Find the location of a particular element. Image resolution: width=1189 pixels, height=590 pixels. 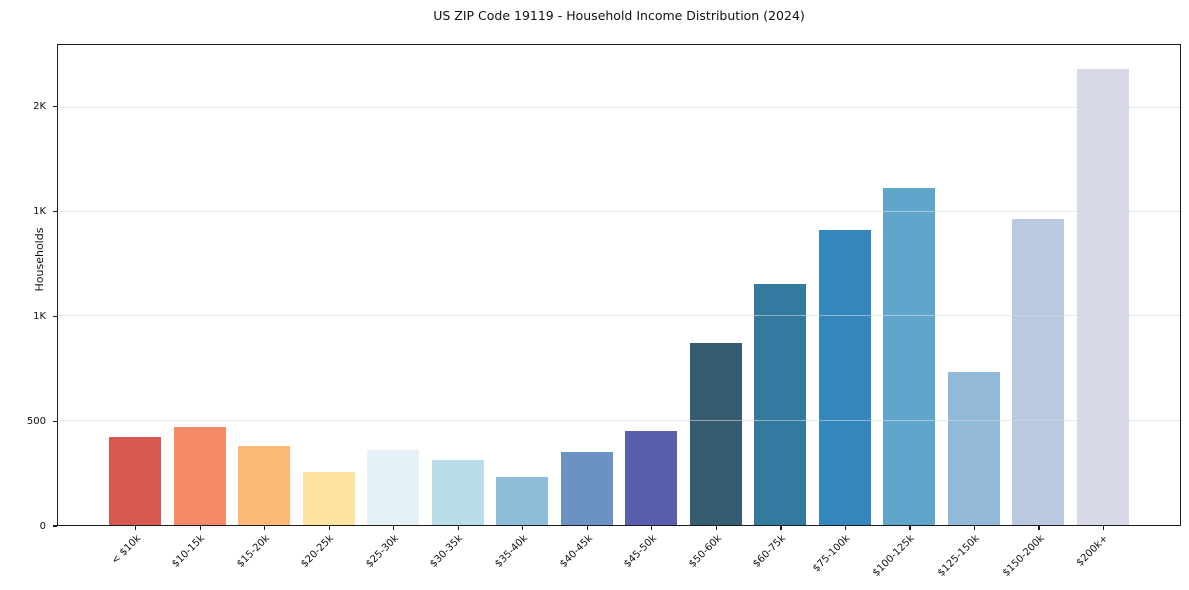

bar-slot: $15-20k is located at coordinates (263, 307).